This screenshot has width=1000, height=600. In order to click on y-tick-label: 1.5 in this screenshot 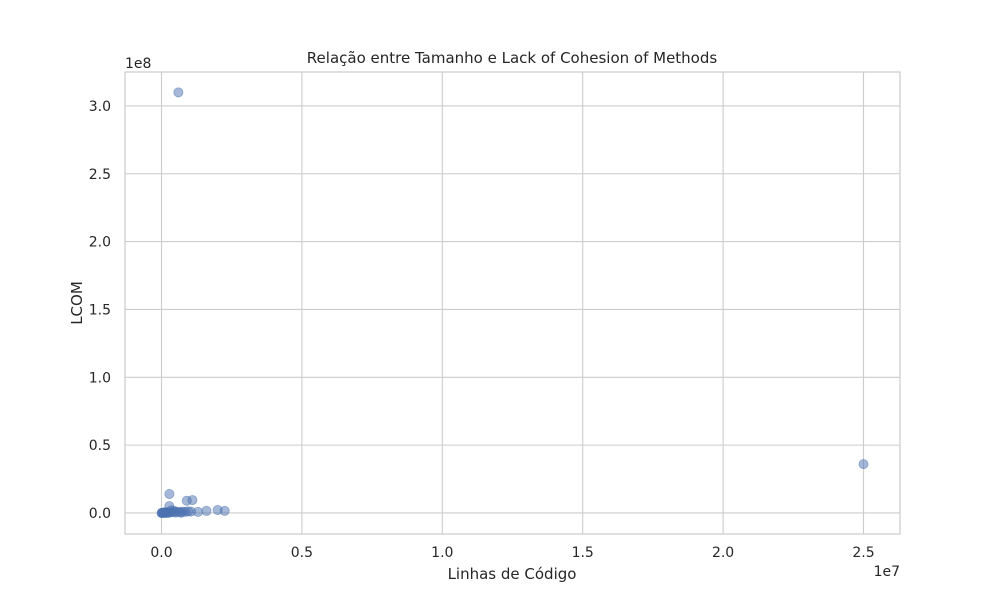, I will do `click(100, 310)`.